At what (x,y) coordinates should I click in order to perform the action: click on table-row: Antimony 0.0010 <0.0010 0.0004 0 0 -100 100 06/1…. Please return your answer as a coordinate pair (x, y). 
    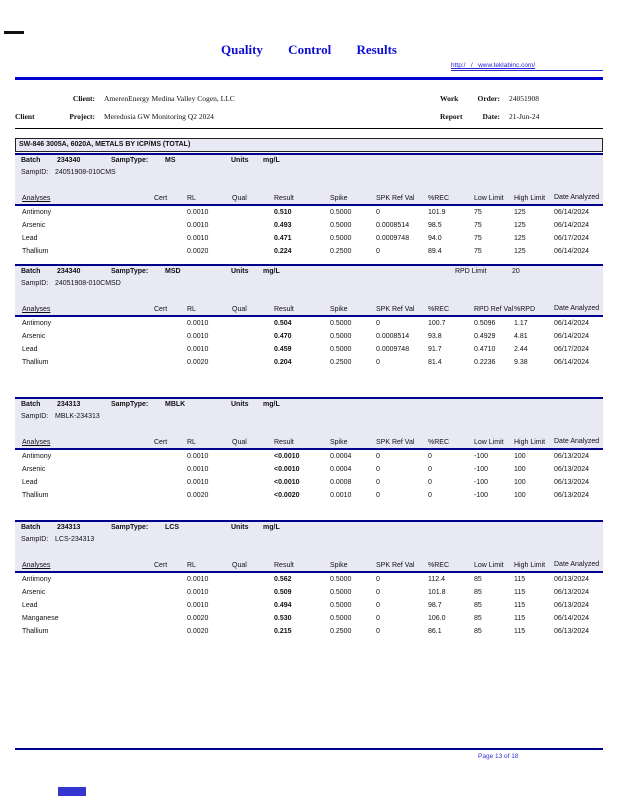
    Looking at the image, I should click on (309, 456).